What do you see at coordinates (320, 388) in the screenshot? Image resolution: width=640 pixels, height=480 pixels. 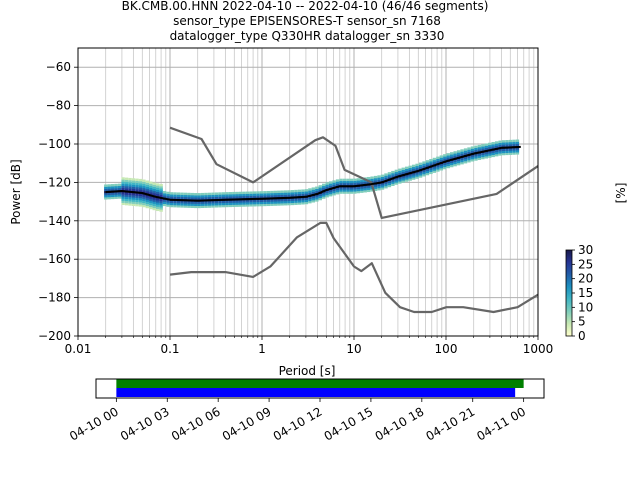 I see `coverage-bars` at bounding box center [320, 388].